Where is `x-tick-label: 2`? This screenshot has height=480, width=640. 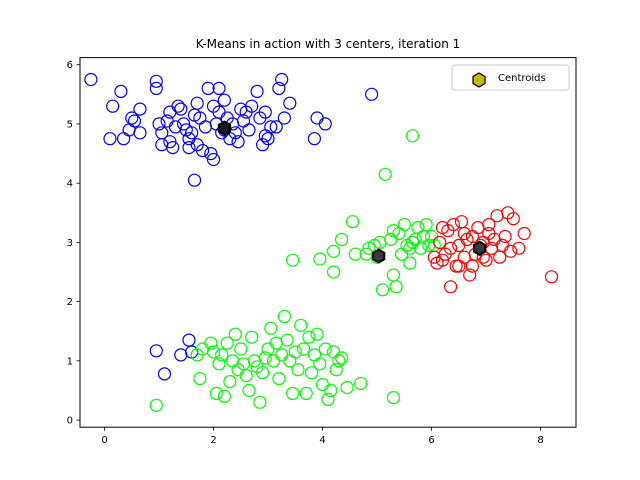
x-tick-label: 2 is located at coordinates (213, 440).